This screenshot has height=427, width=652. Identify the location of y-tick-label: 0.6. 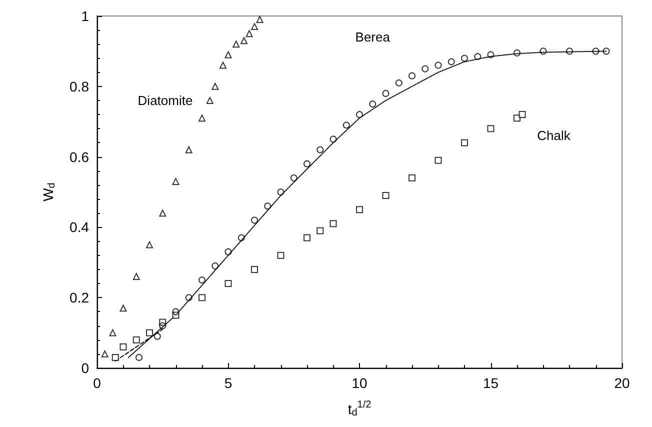
(80, 156).